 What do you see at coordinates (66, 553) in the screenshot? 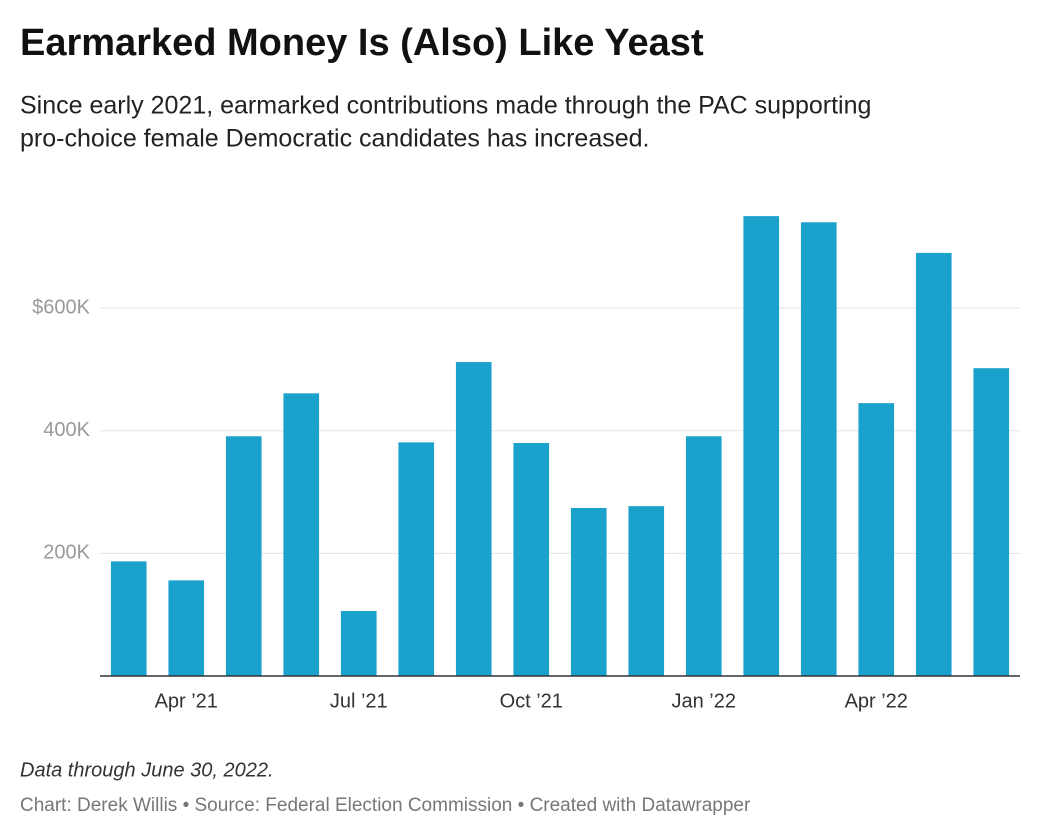
I see `y-tick-label: 200K` at bounding box center [66, 553].